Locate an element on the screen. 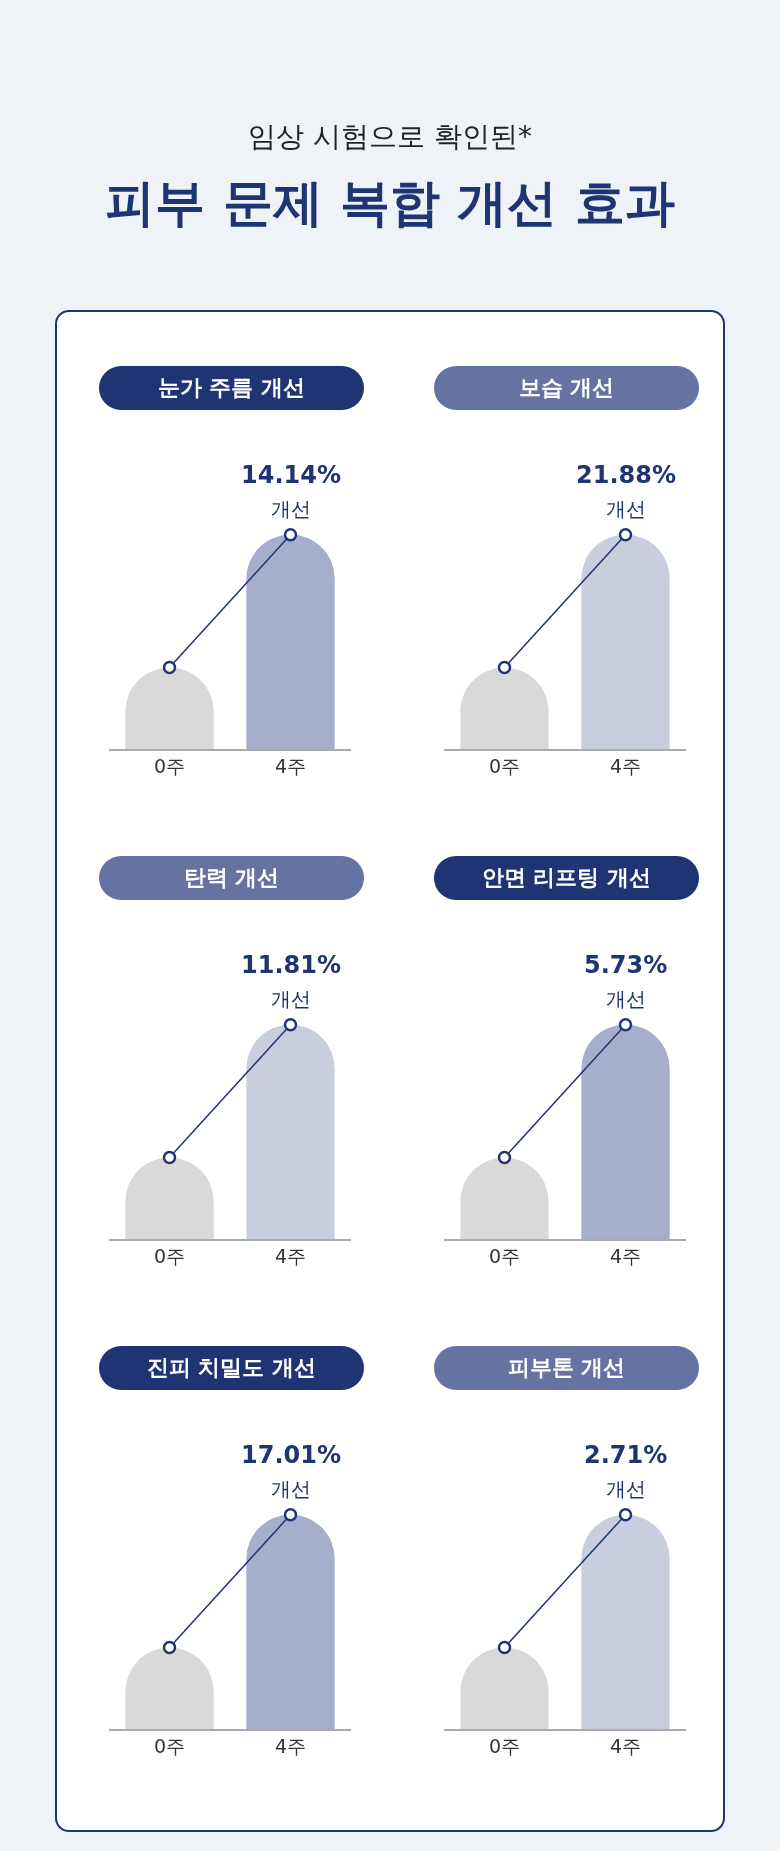 Image resolution: width=780 pixels, height=1851 pixels. annotation: 2.71% is located at coordinates (626, 1455).